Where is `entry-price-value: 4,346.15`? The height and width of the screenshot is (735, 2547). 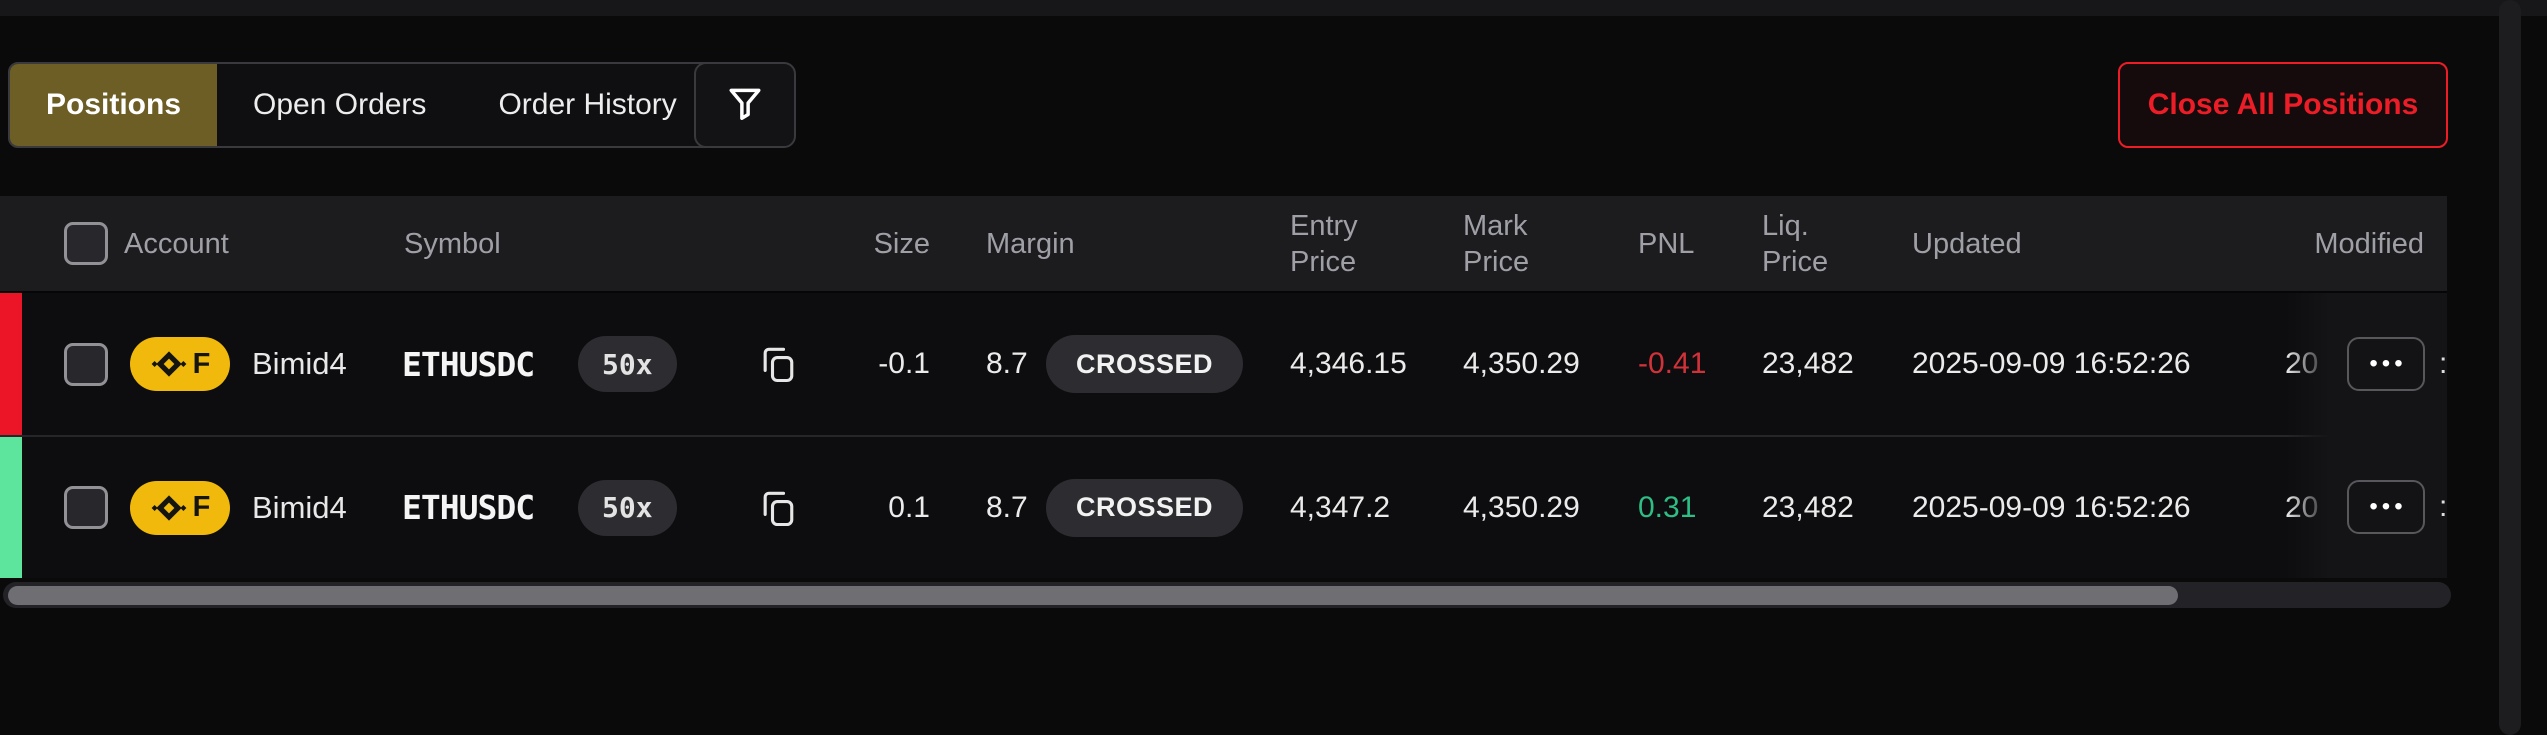 entry-price-value: 4,346.15 is located at coordinates (1348, 363).